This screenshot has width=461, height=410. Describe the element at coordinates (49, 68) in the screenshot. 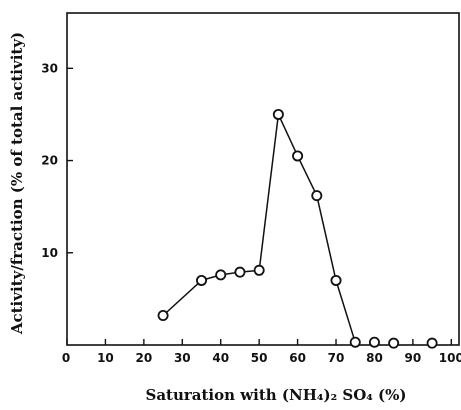

I see `y-tick-label: 30` at that location.